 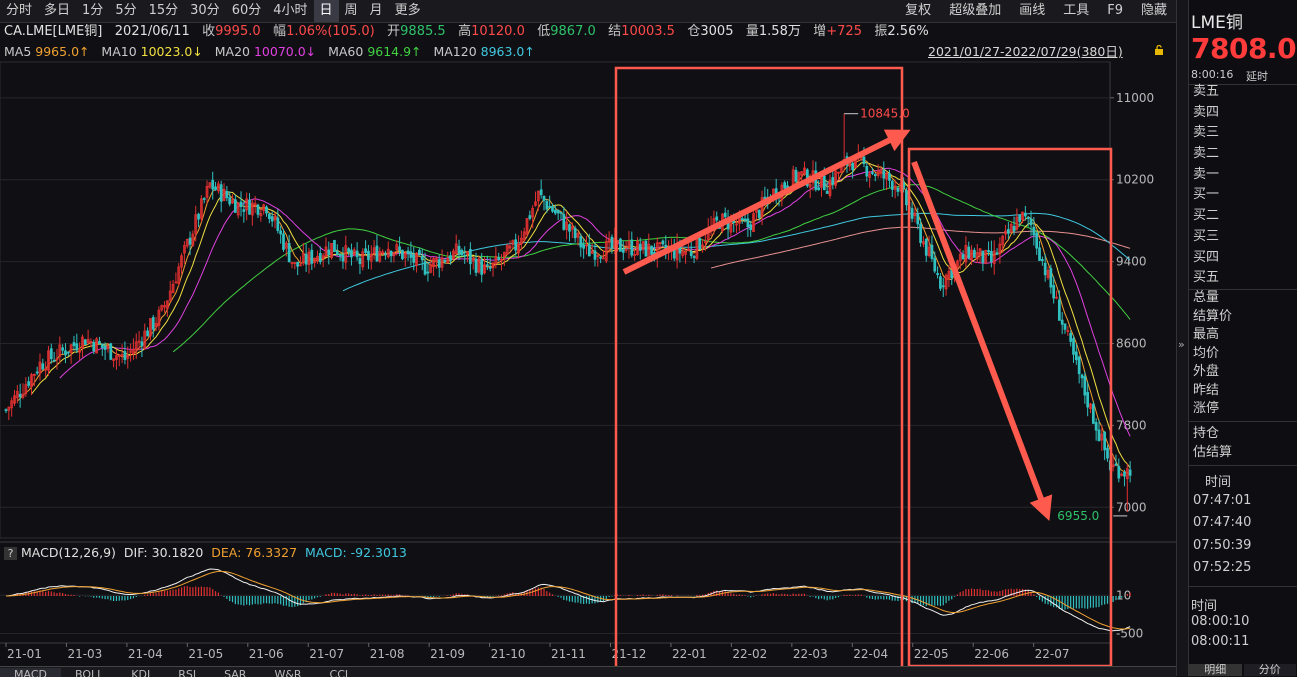 I want to click on panel-instrument-name: LME铜, so click(x=1217, y=23).